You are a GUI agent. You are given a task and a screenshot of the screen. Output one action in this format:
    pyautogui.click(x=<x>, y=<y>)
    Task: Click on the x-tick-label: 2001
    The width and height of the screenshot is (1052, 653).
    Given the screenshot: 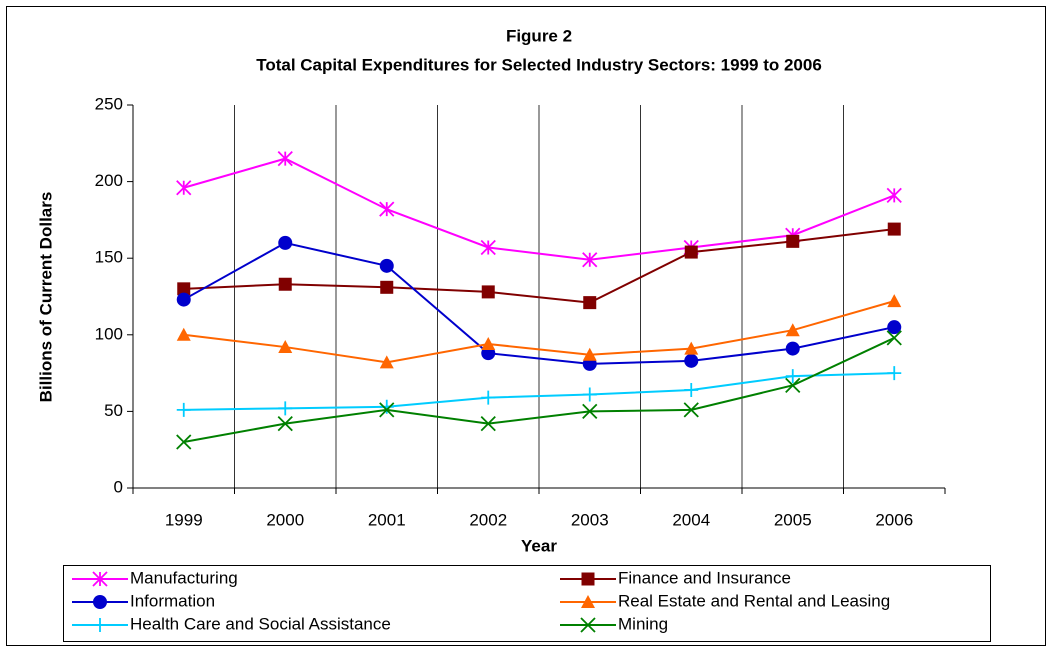 What is the action you would take?
    pyautogui.click(x=387, y=519)
    